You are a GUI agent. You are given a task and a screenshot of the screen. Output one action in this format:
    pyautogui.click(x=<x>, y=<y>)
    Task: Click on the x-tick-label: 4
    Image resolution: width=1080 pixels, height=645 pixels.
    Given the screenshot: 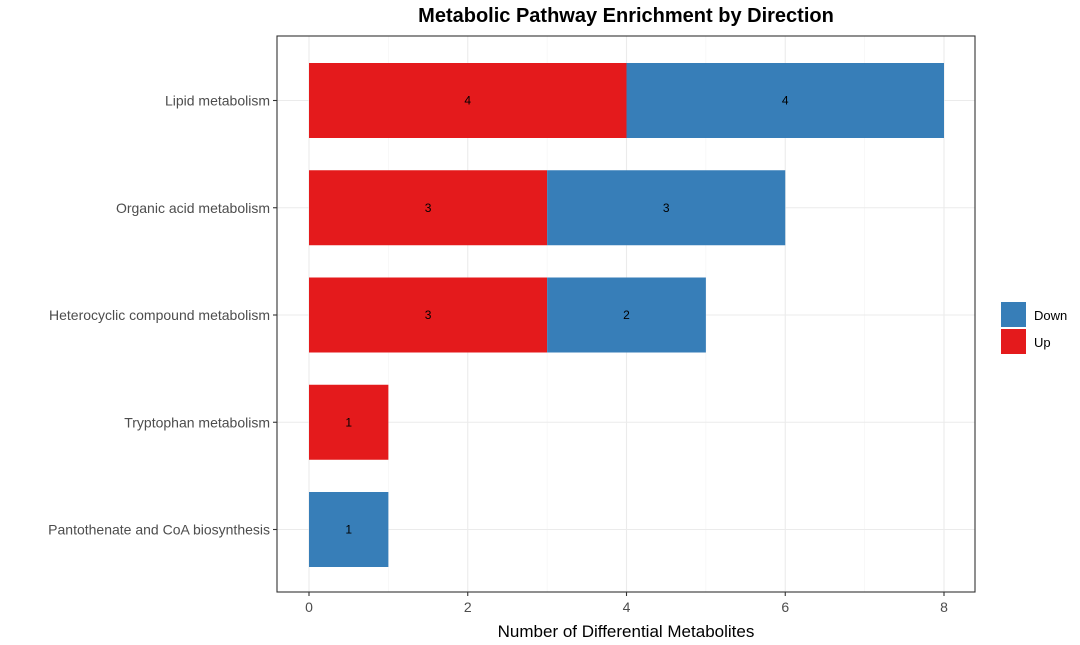 What is the action you would take?
    pyautogui.click(x=627, y=607)
    